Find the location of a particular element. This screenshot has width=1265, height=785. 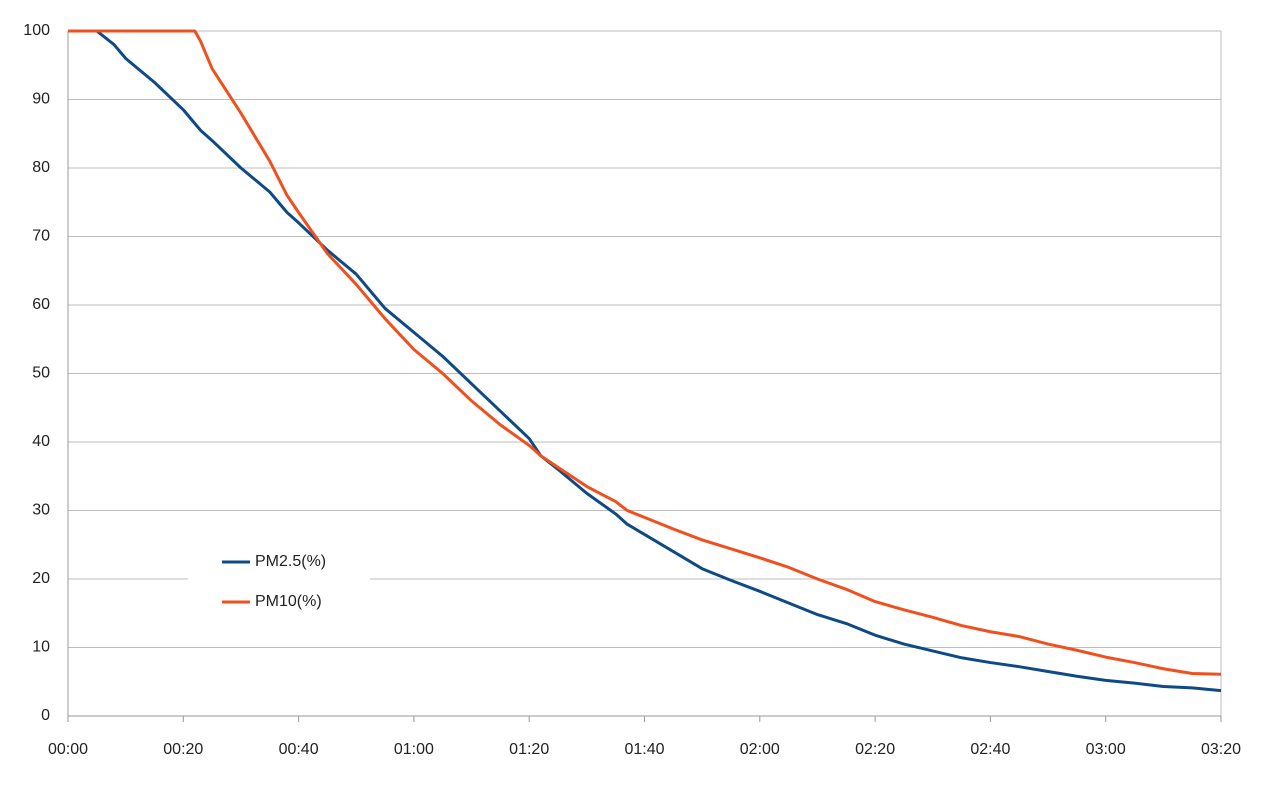

x-tick-label: 02:40 is located at coordinates (990, 749).